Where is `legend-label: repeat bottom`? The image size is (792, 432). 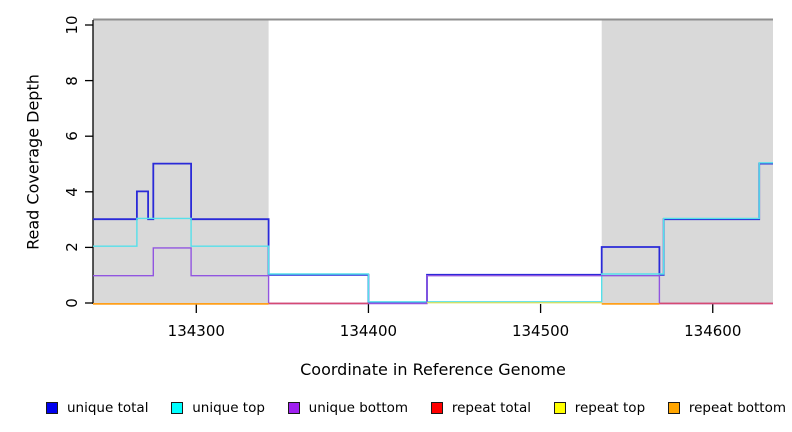
legend-label: repeat bottom is located at coordinates (737, 408).